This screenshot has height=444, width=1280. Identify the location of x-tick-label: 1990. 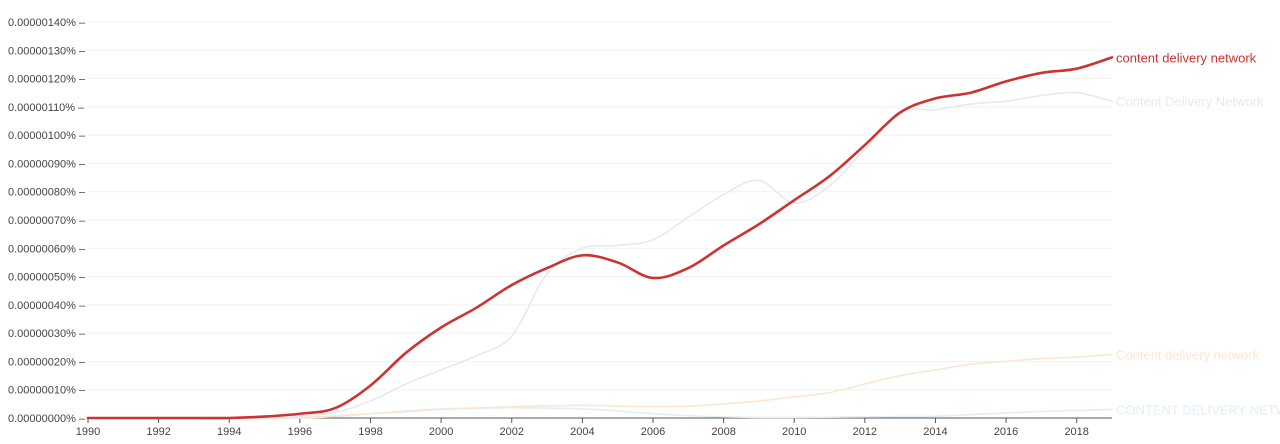
(88, 432).